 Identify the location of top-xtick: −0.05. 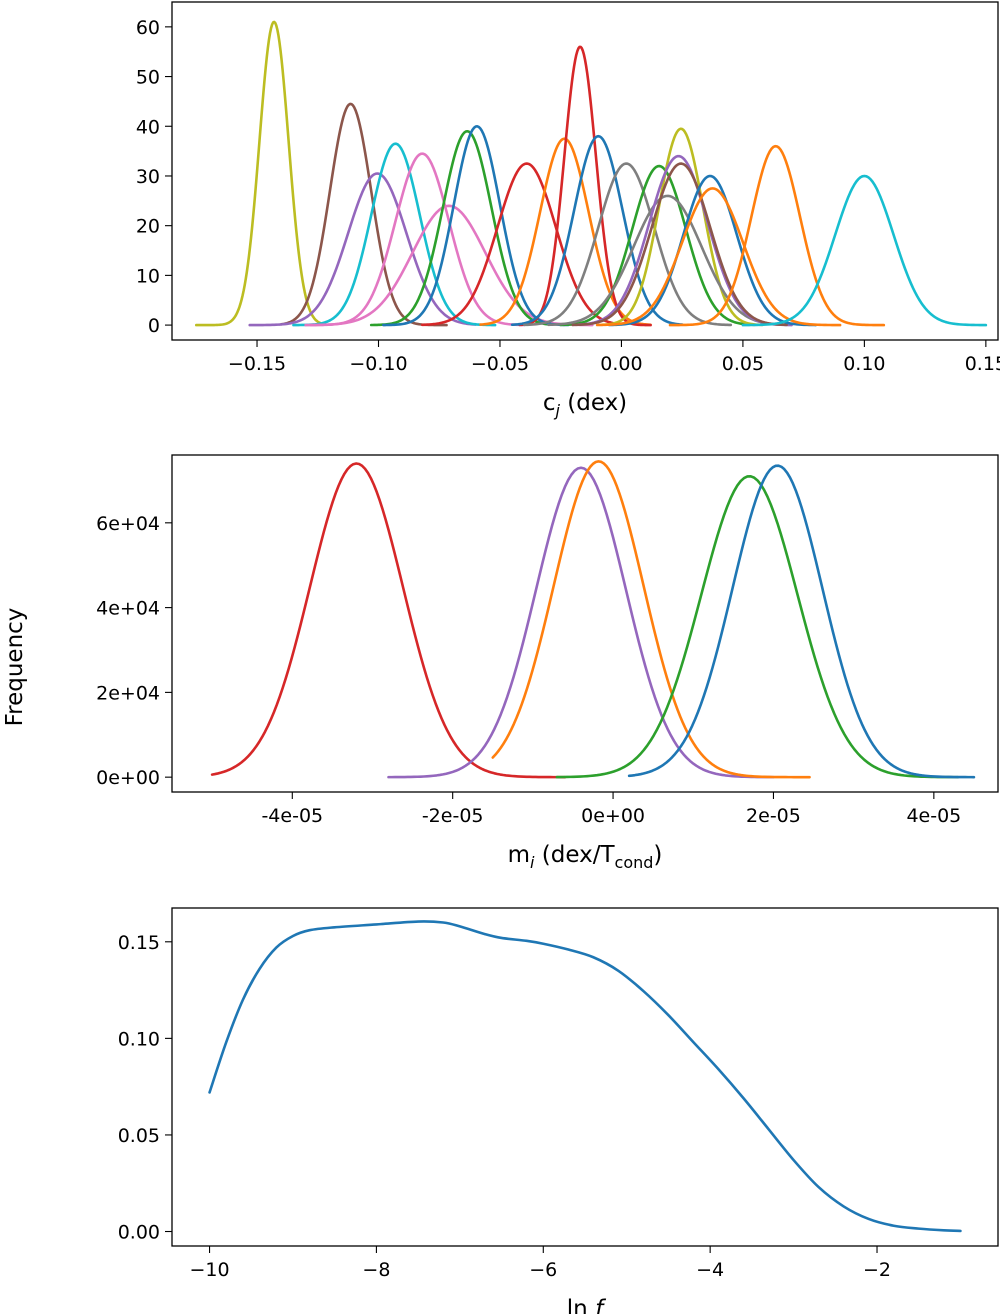
(500, 357).